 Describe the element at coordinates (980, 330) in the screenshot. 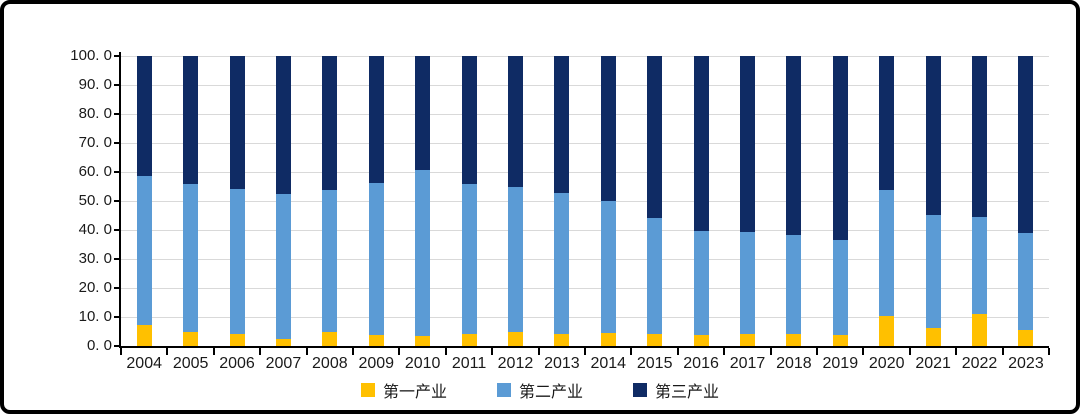

I see `bar-2022-segment-第一产业` at that location.